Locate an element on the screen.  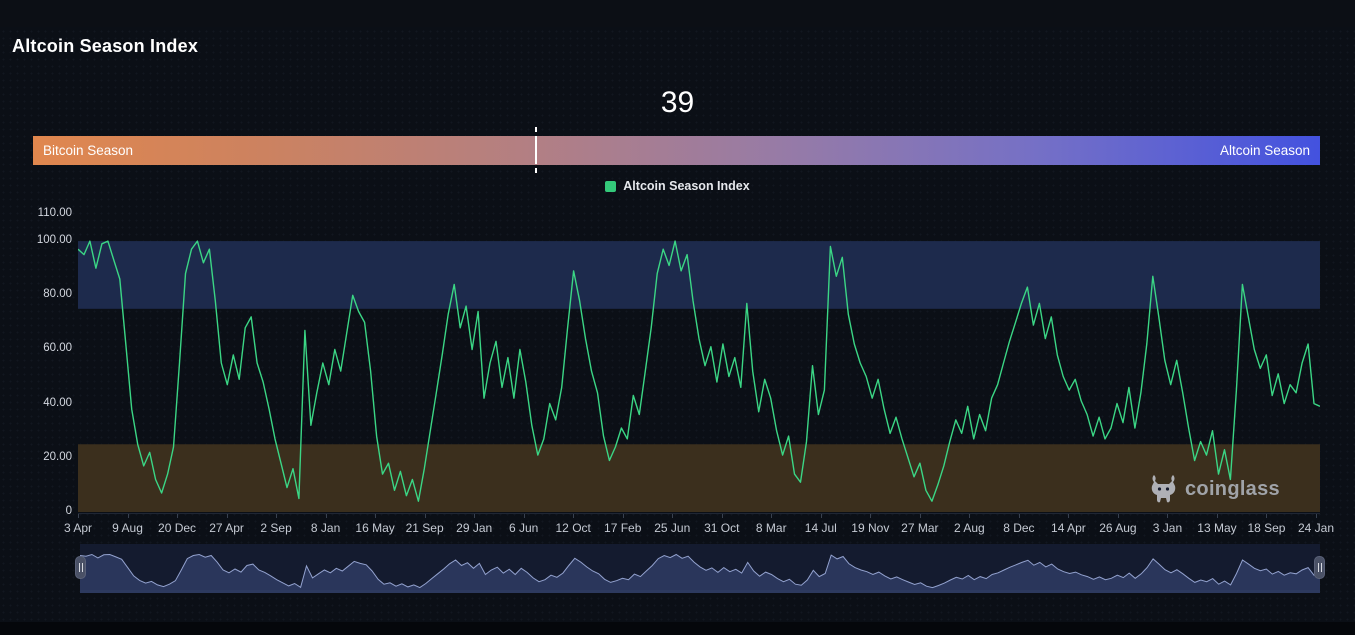
bitcoin-season-label: Bitcoin Season is located at coordinates (88, 150).